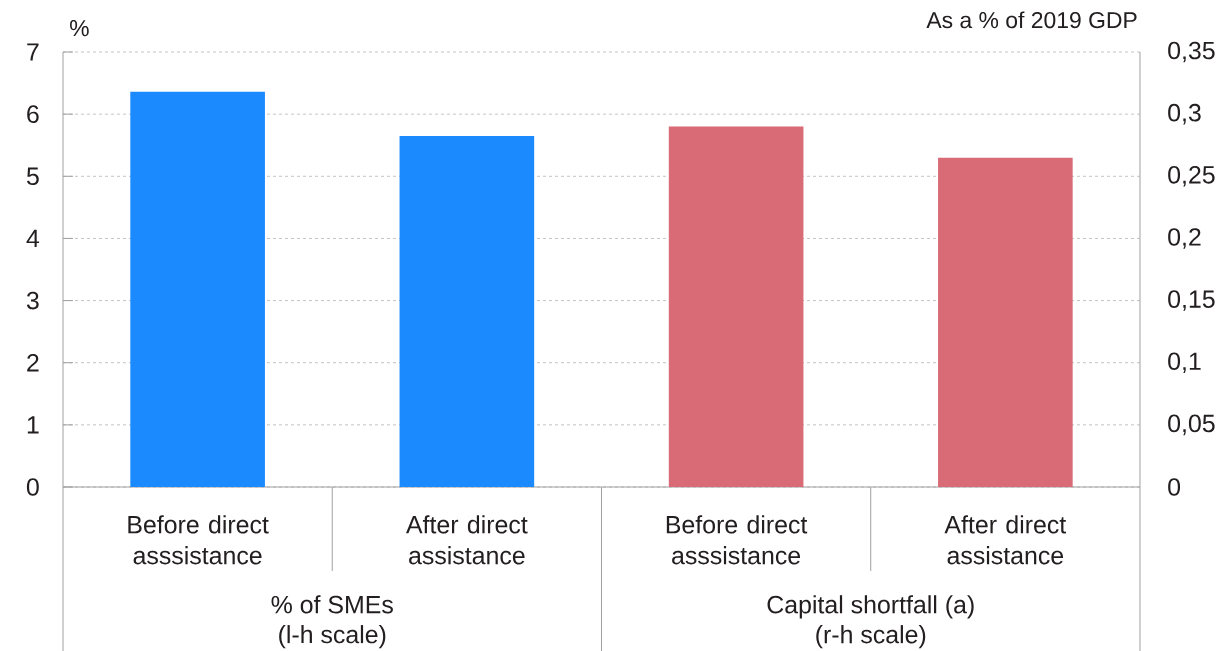  I want to click on y-tick-label: 0, so click(32, 487).